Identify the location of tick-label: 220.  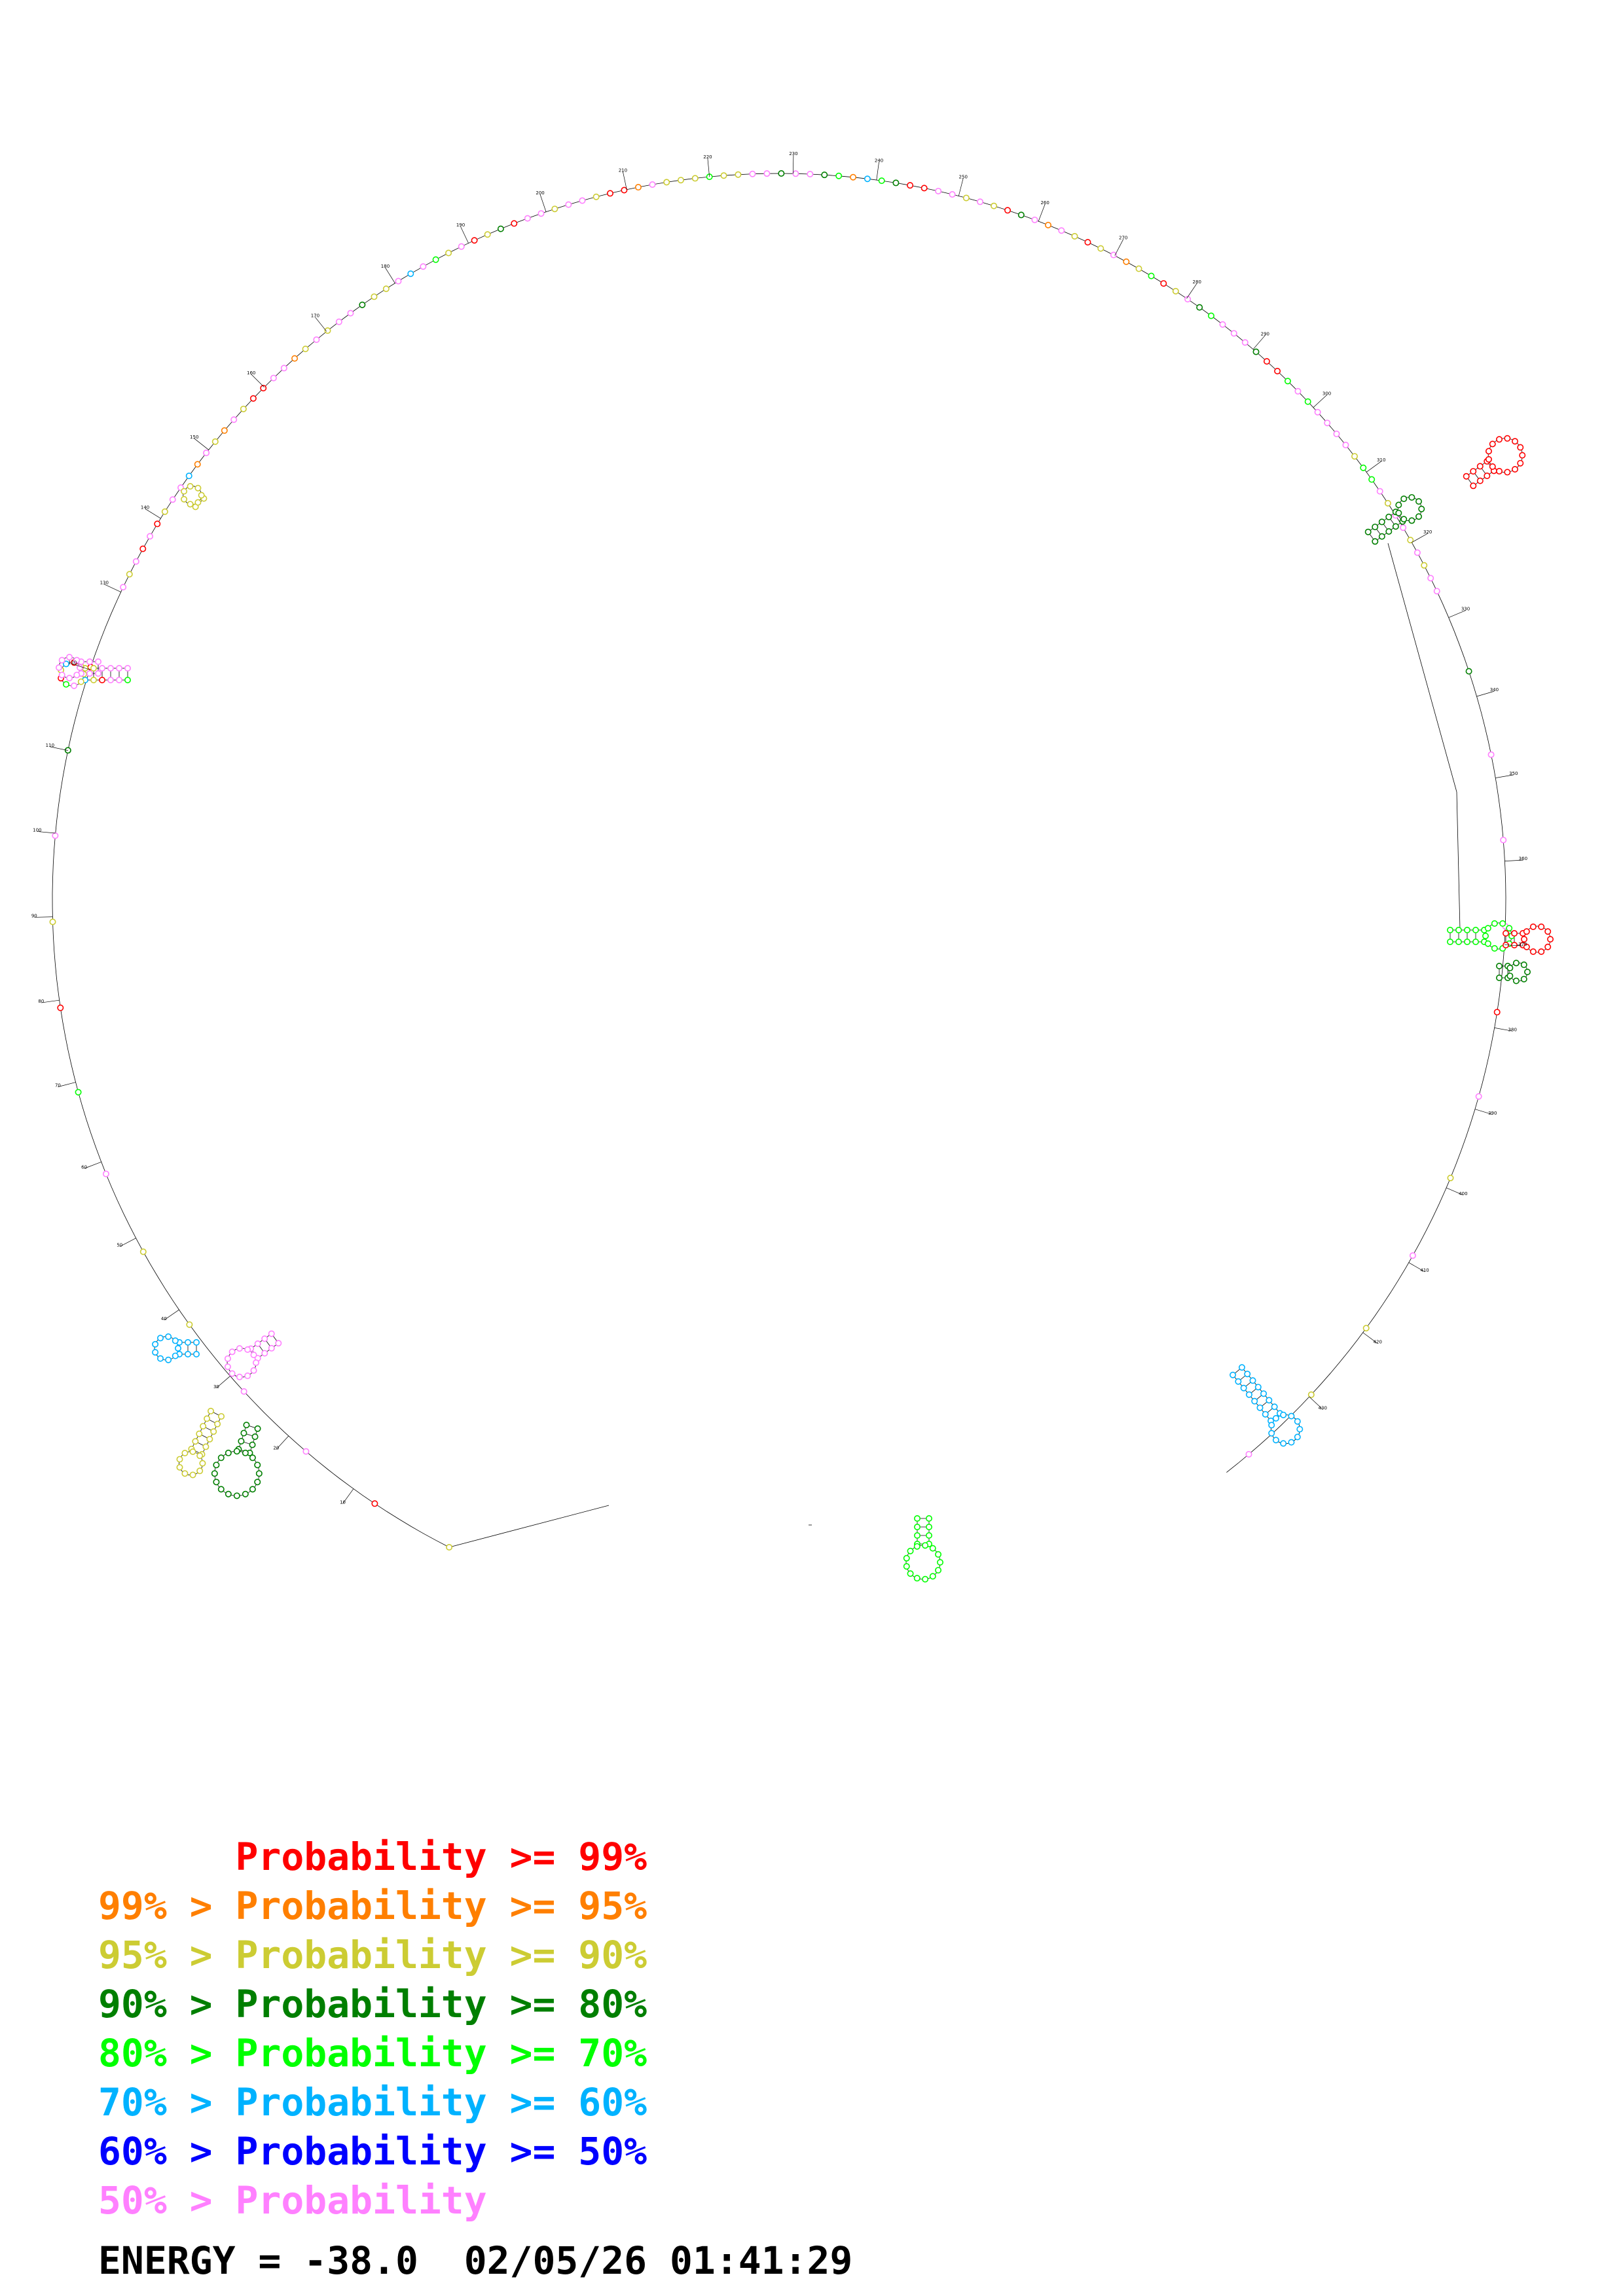
(707, 157).